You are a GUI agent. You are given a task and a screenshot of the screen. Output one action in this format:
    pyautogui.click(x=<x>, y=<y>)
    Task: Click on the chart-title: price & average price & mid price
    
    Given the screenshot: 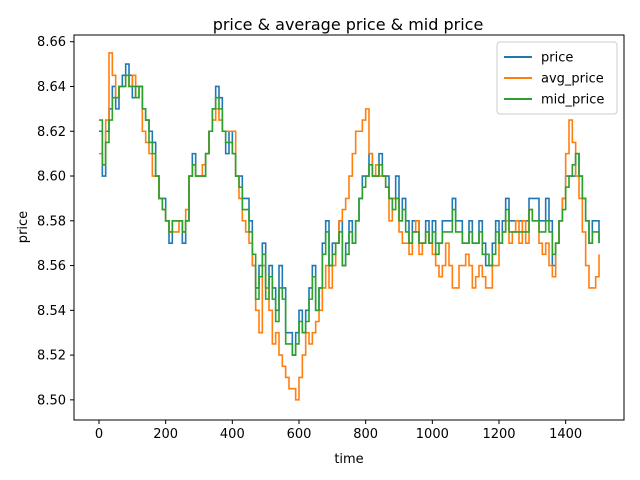 What is the action you would take?
    pyautogui.click(x=348, y=24)
    